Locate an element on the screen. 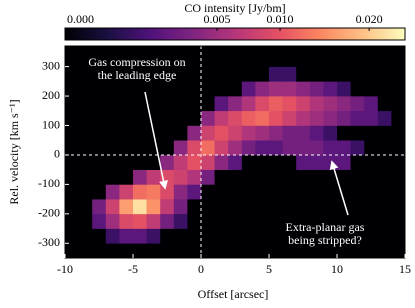 This screenshot has width=415, height=308. x-tick-label: 5 is located at coordinates (269, 269).